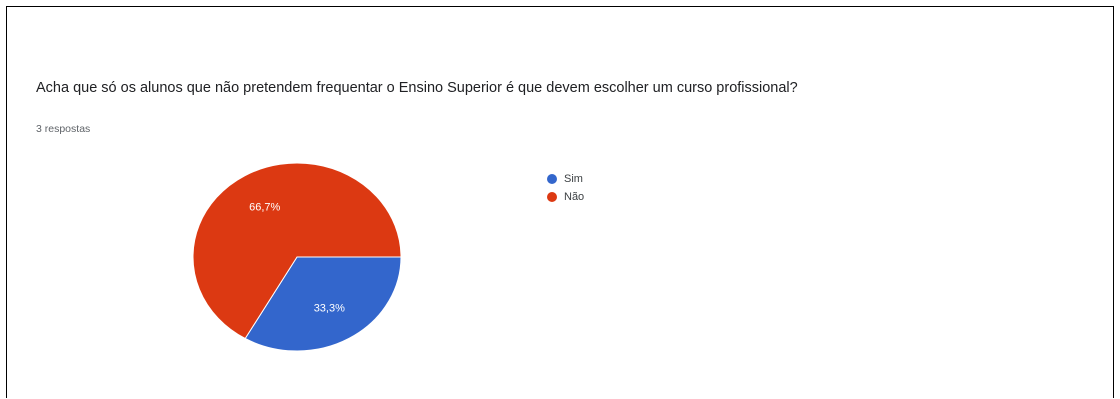 This screenshot has height=399, width=1120. I want to click on pie-chart: 33,3% 66,7%, so click(297, 257).